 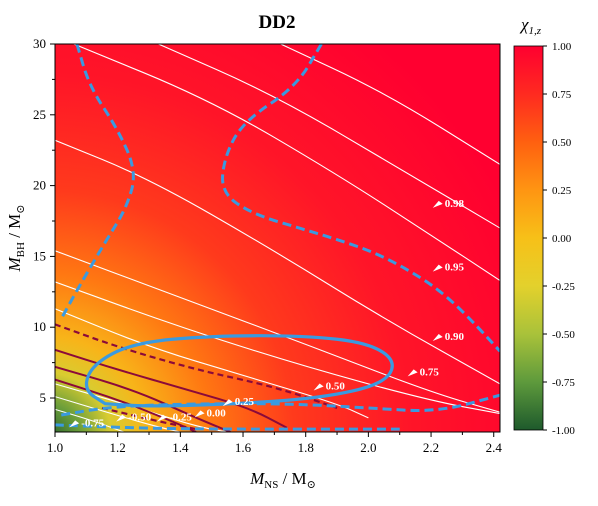 What do you see at coordinates (245, 402) in the screenshot?
I see `contour-level-label: 0.25` at bounding box center [245, 402].